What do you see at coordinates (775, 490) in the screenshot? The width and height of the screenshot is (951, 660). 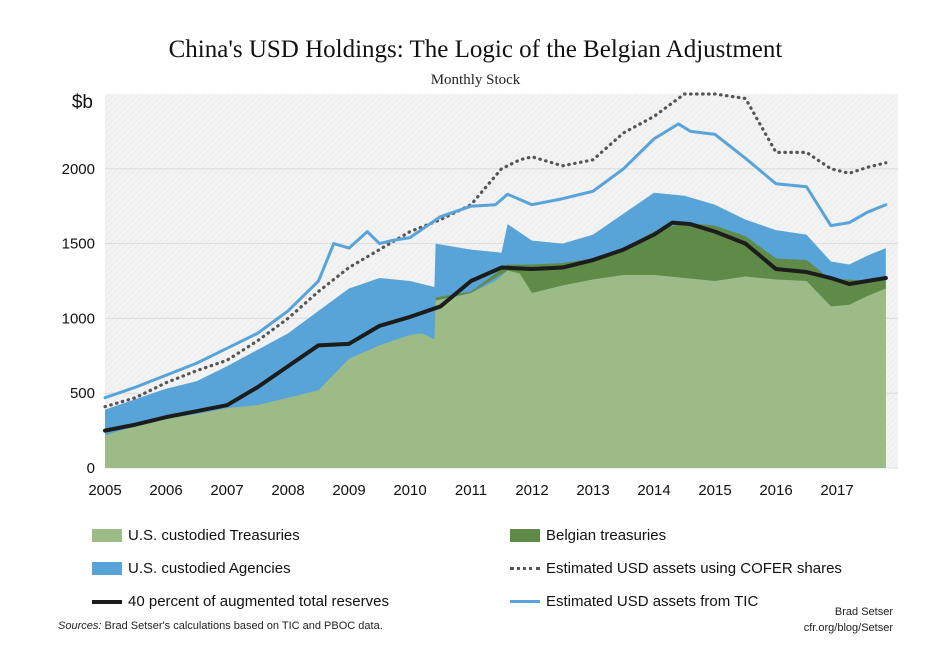 I see `x-tick-label: 2016` at bounding box center [775, 490].